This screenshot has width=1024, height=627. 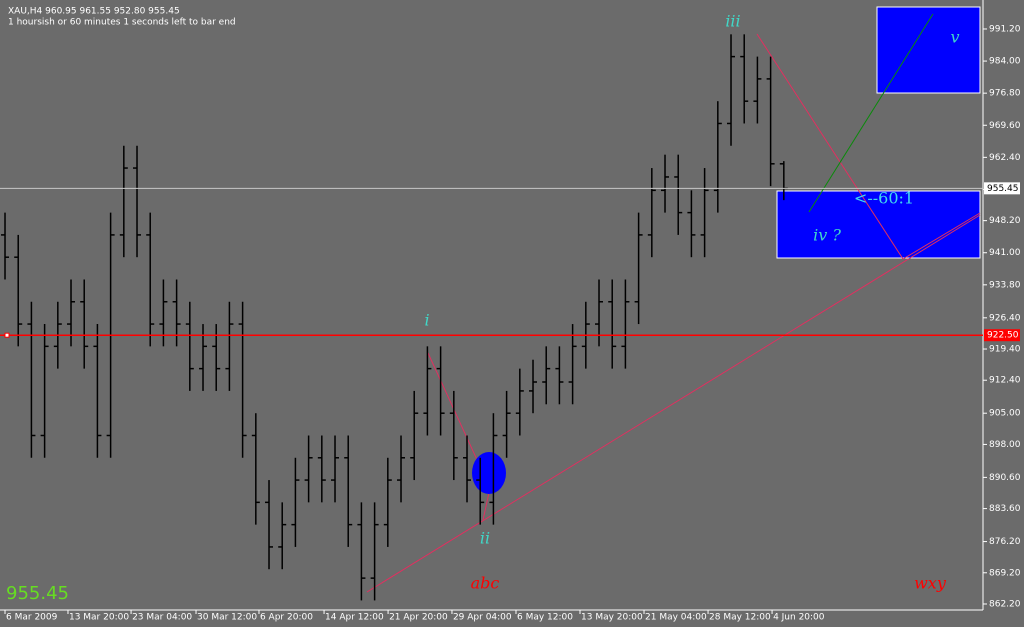 I want to click on y-tick-label: 969.60, so click(x=1005, y=126).